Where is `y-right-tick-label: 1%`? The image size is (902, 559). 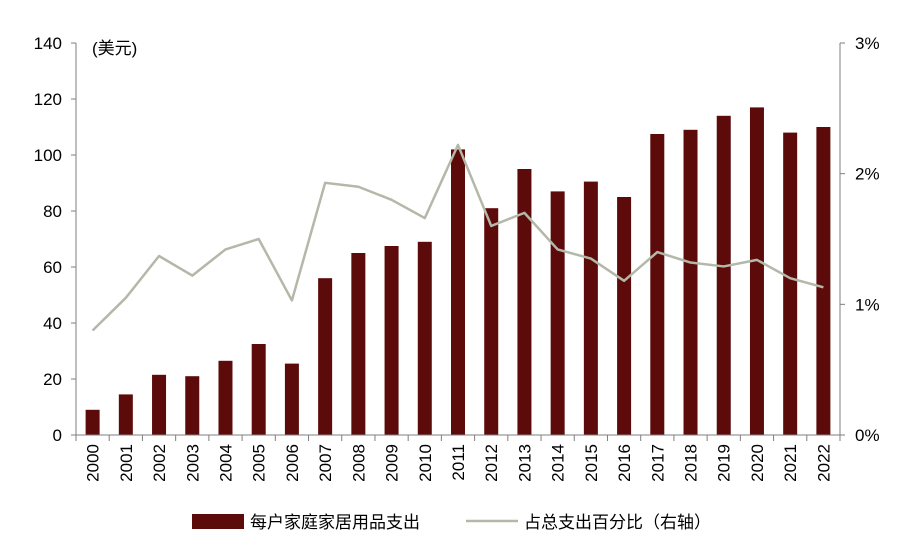
y-right-tick-label: 1% is located at coordinates (867, 304).